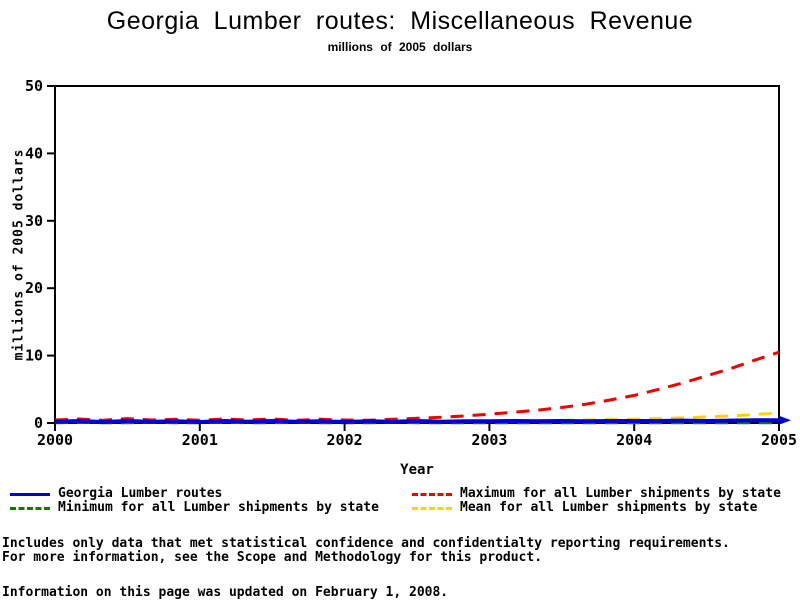 This screenshot has width=800, height=600. I want to click on legend-item-mean: Mean for all Lumber shipments by state, so click(584, 508).